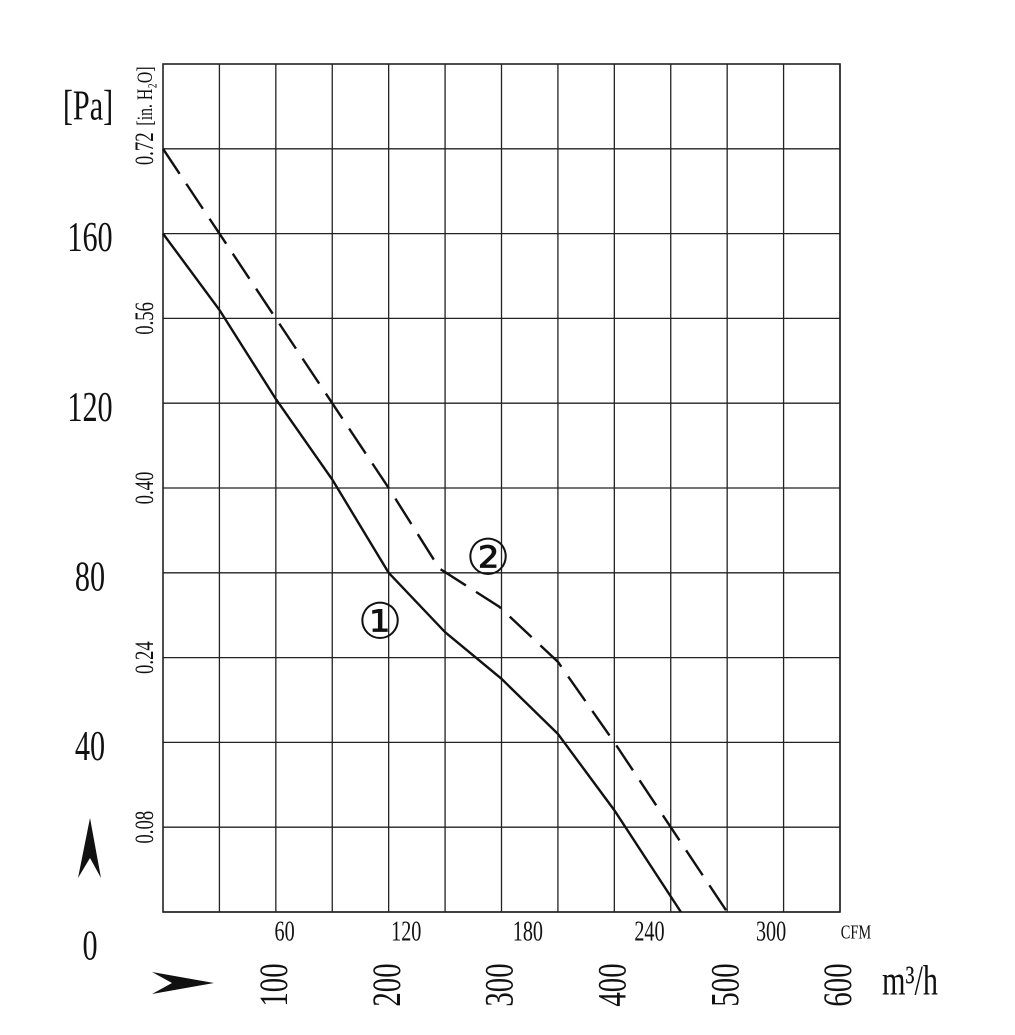  What do you see at coordinates (144, 148) in the screenshot?
I see `y2-tick-label: 0.72` at bounding box center [144, 148].